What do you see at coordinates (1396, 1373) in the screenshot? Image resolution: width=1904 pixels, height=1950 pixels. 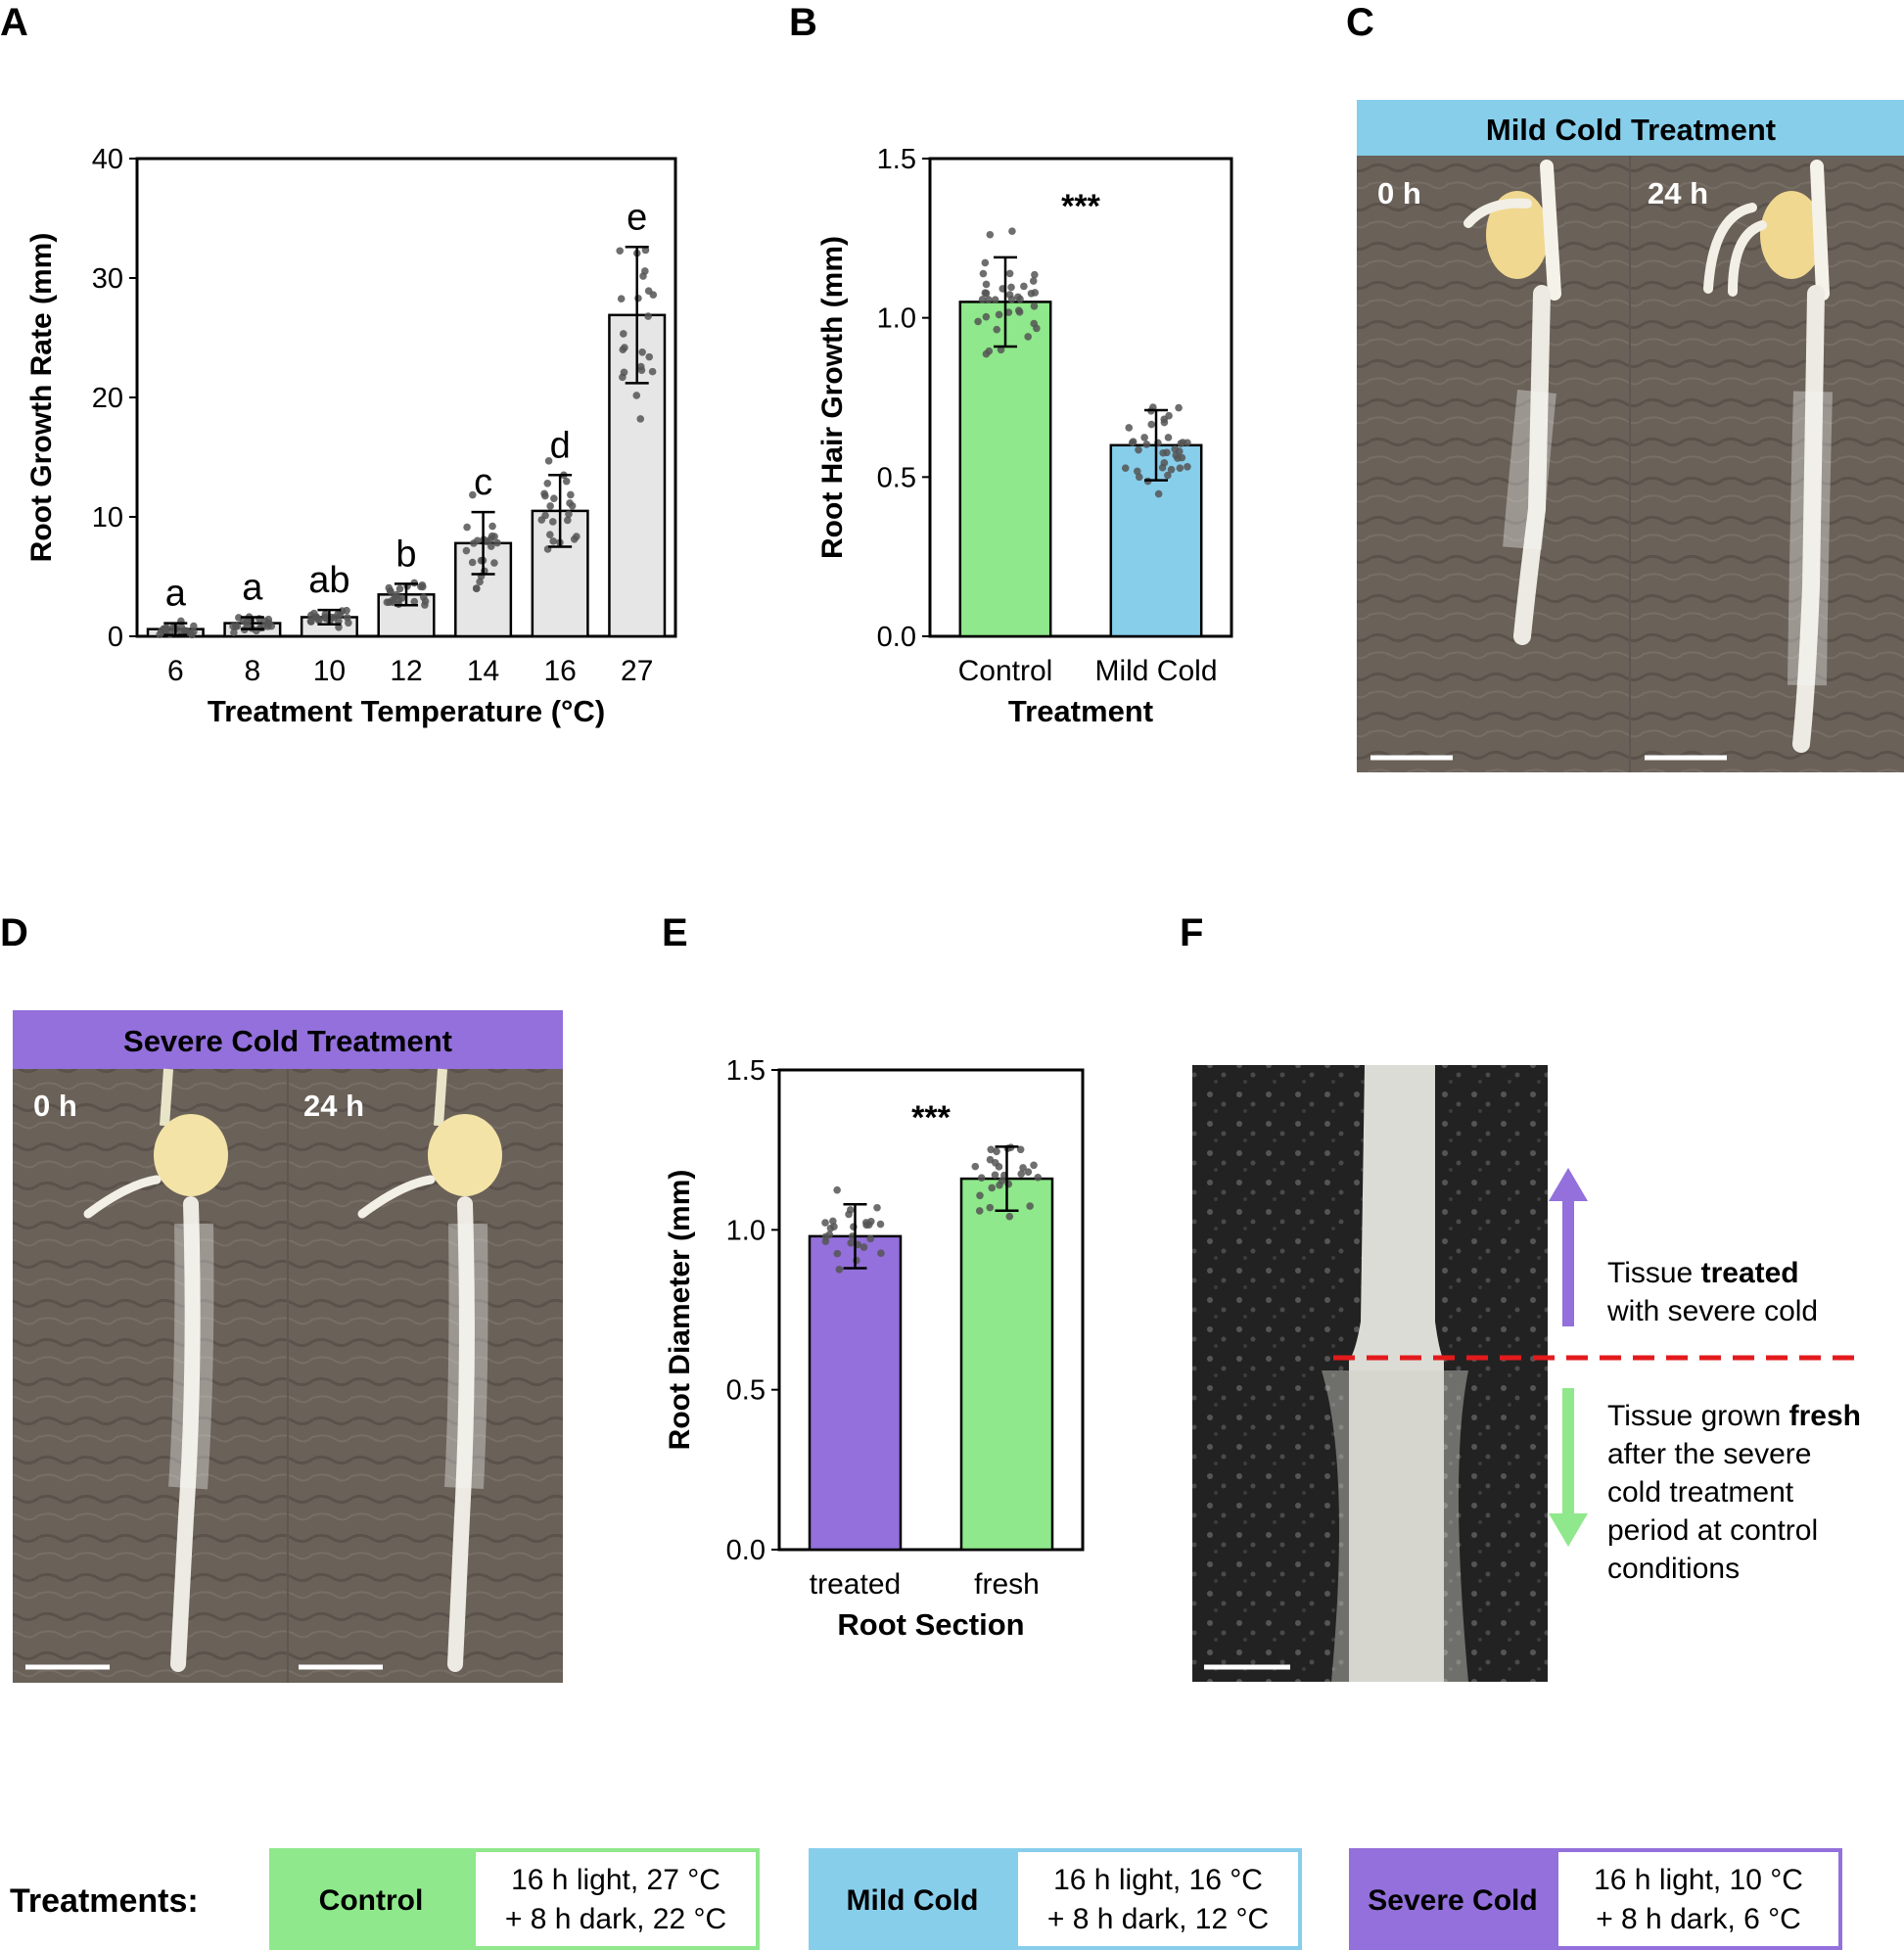 I see `root-section` at bounding box center [1396, 1373].